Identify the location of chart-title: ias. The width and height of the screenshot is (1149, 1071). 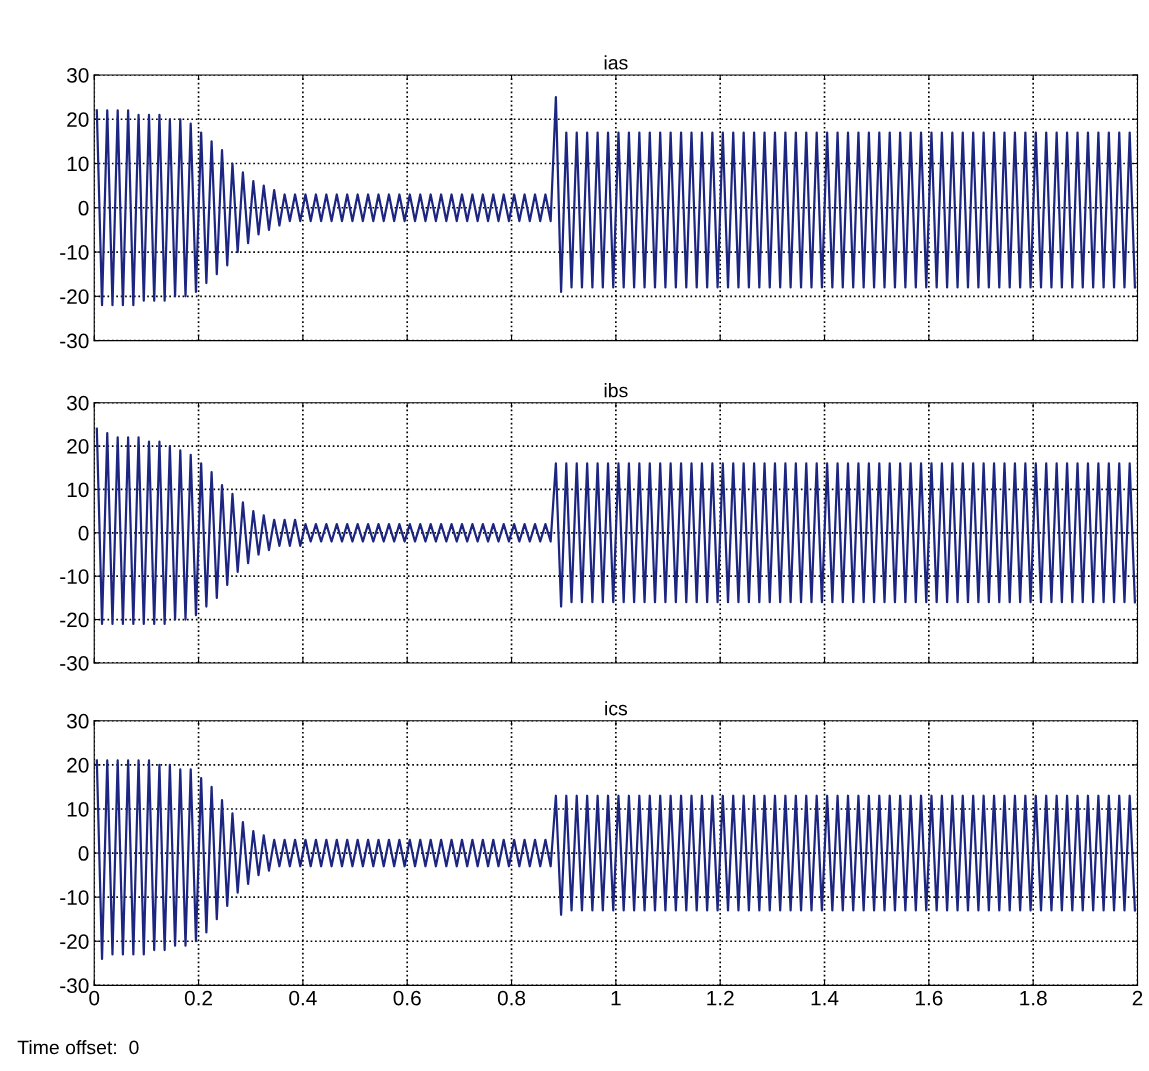
(616, 62).